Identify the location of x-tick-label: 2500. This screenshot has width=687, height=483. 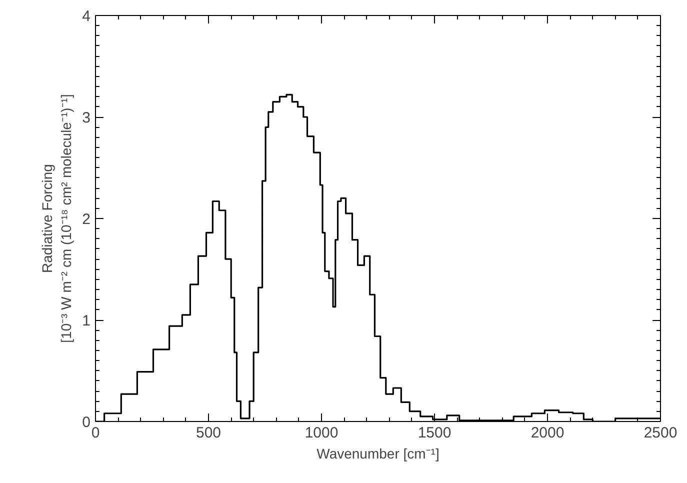
(661, 433).